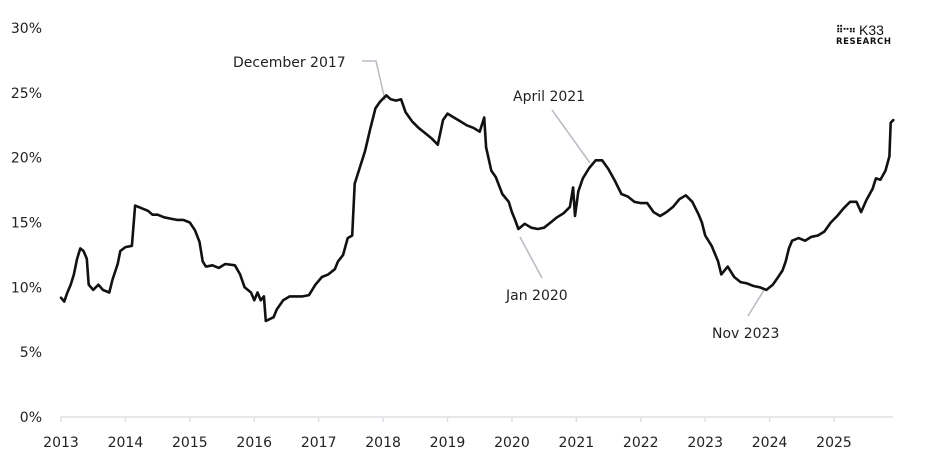  I want to click on y-tick-label: 10%, so click(26, 288).